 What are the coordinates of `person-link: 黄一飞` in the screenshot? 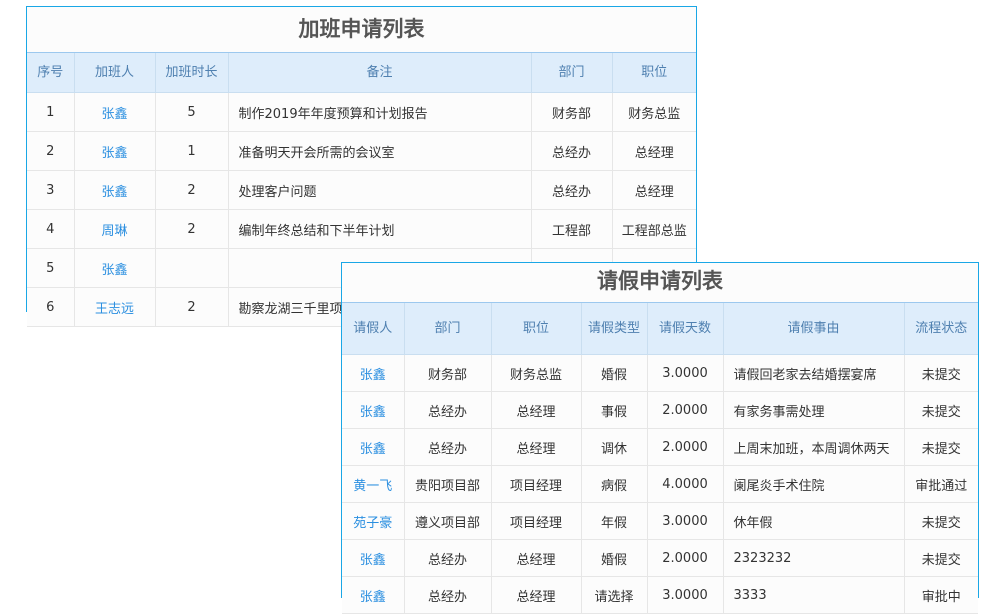 It's located at (373, 484).